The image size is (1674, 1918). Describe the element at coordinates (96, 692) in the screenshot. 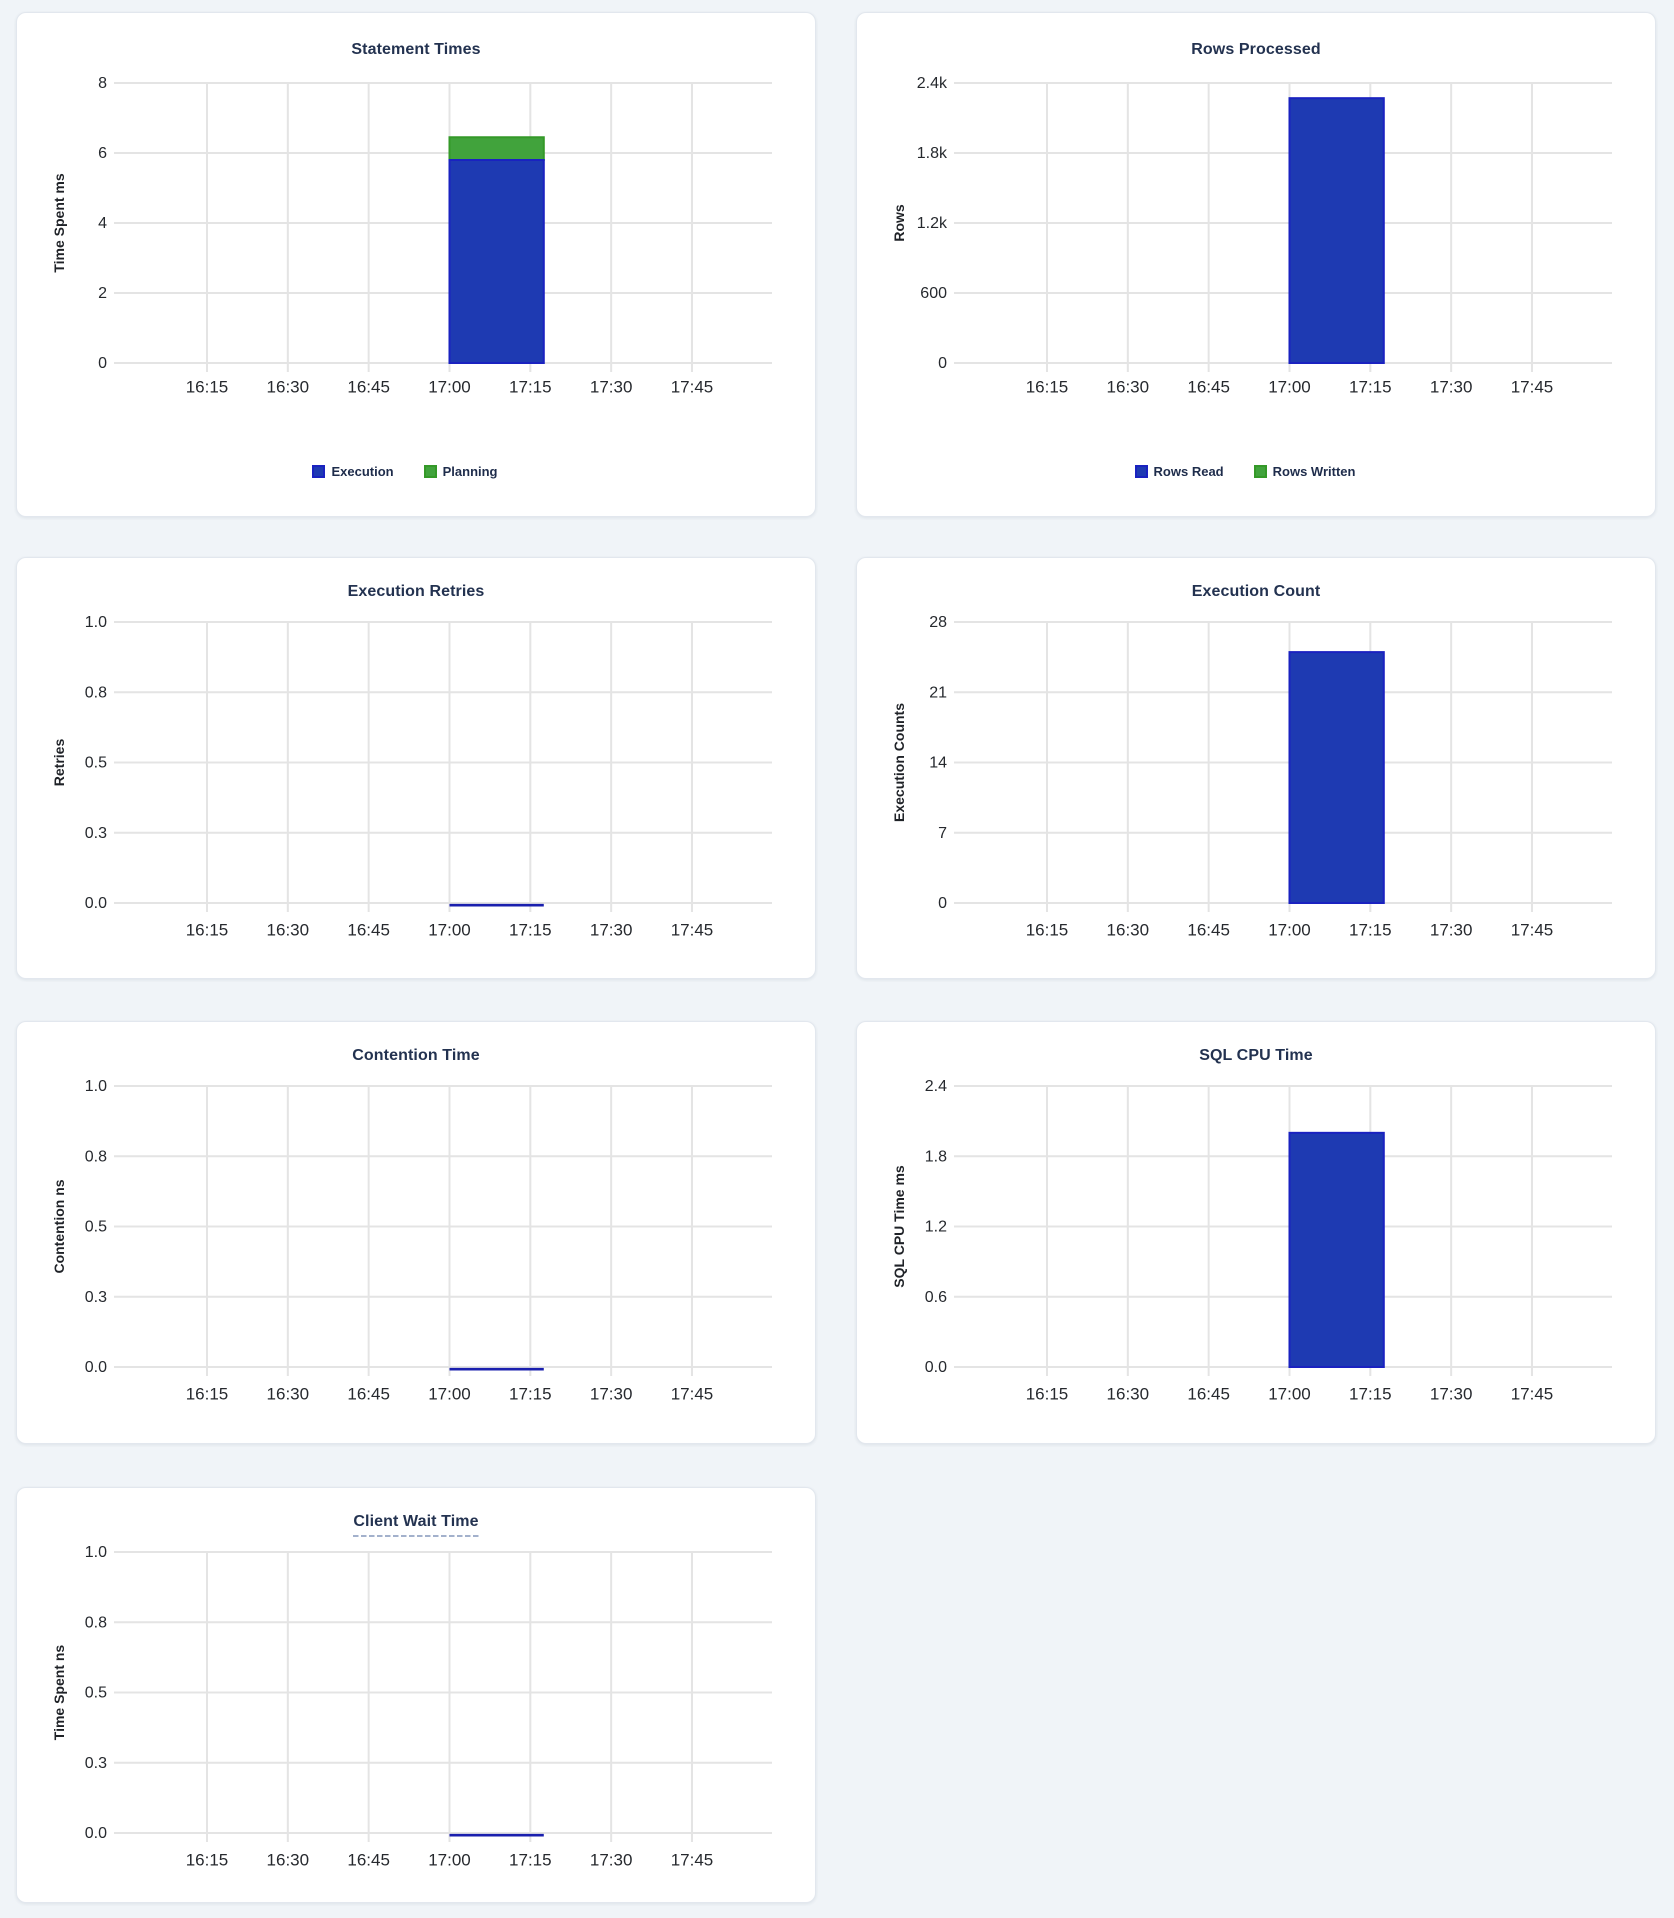

I see `y-tick-label: 0.8` at that location.